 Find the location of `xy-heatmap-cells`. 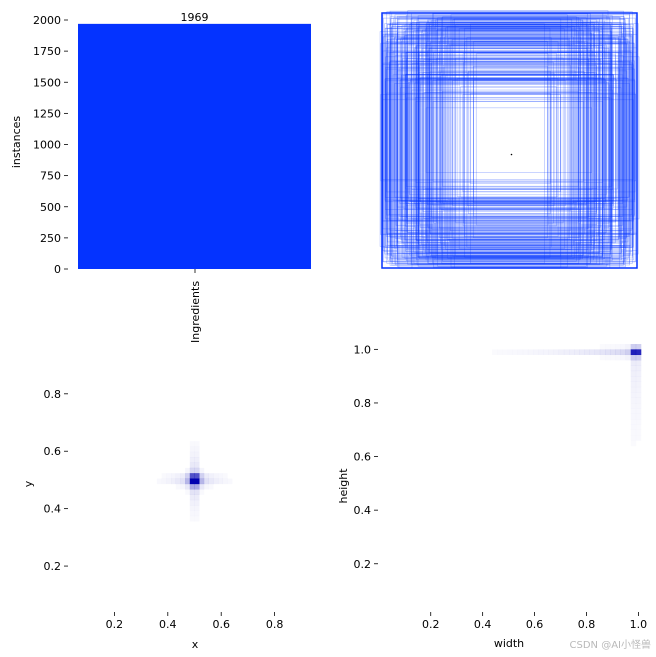

xy-heatmap-cells is located at coordinates (192, 476).